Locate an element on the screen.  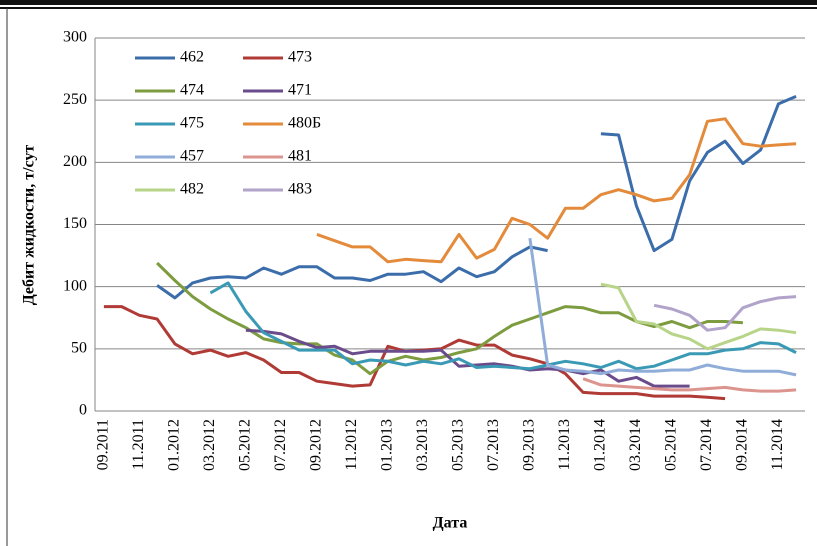
x-tick-label: 09.2014 is located at coordinates (742, 445).